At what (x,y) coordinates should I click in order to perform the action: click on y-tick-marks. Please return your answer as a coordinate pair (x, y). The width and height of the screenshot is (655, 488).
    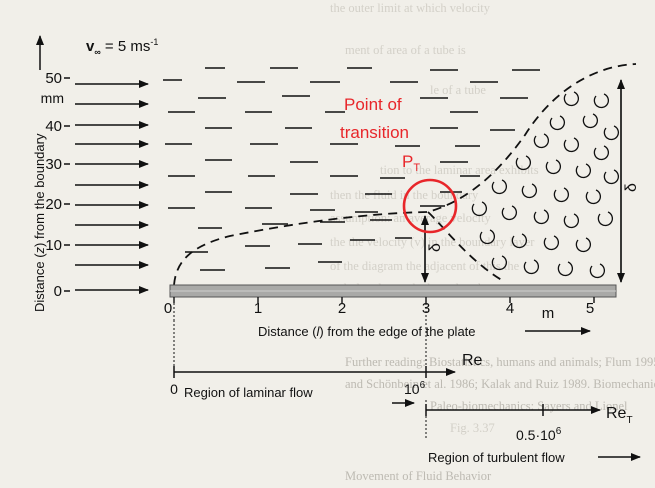
    Looking at the image, I should click on (67, 184).